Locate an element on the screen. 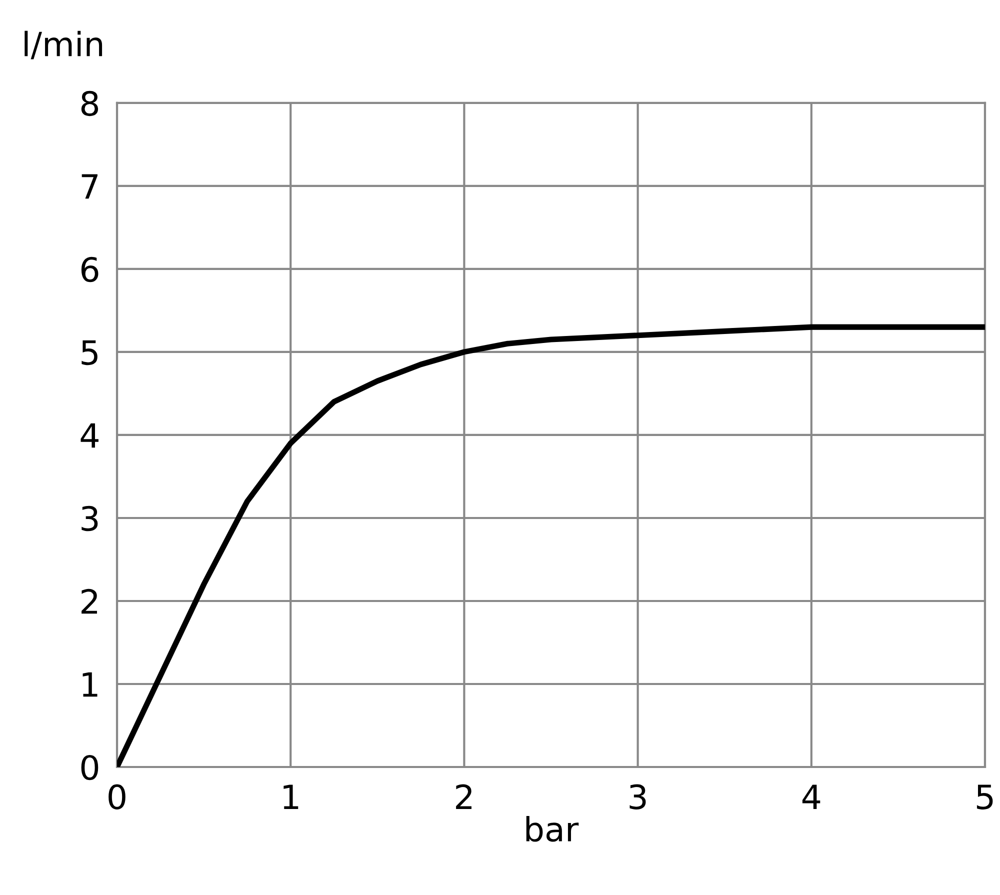 The width and height of the screenshot is (1000, 895). x-tick-label: 3 is located at coordinates (638, 797).